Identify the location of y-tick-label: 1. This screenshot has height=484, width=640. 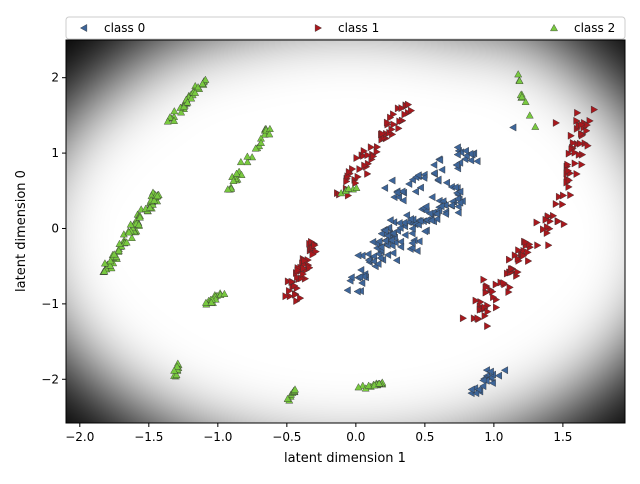
(55, 153).